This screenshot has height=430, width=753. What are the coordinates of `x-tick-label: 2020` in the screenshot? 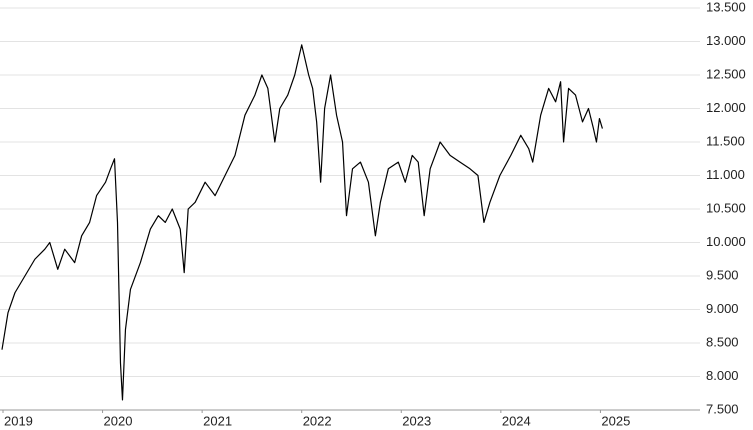 It's located at (118, 420).